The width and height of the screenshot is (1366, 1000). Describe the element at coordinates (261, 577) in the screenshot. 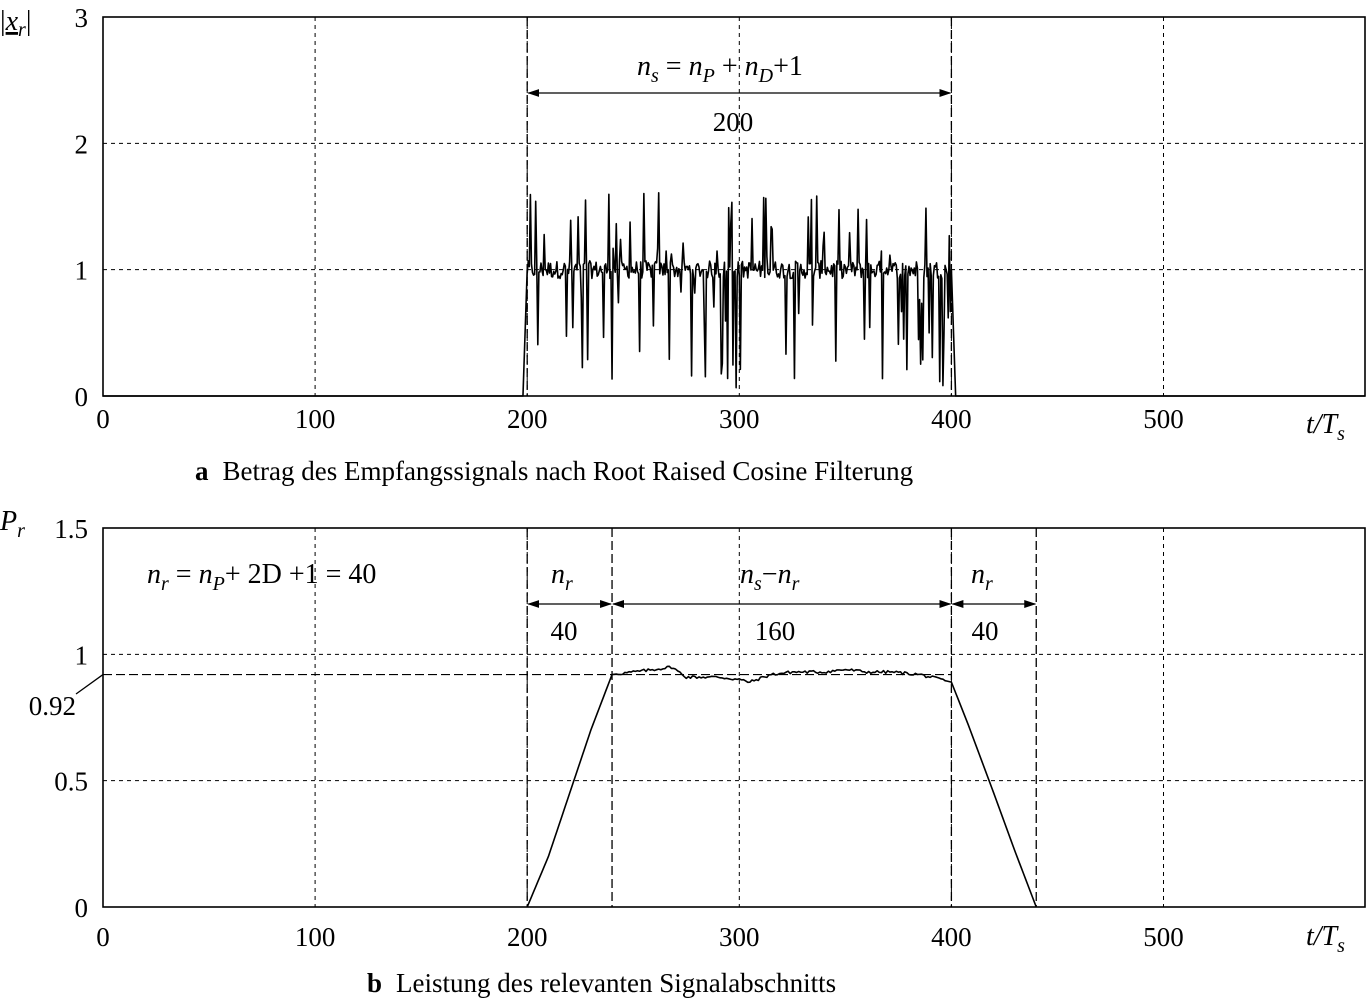

I see `formula-b: nr = nP+ 2D +1 = 40` at that location.